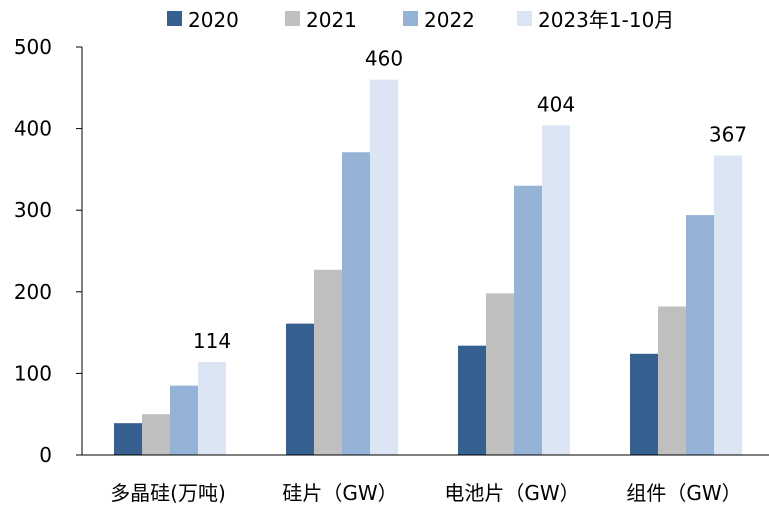 This screenshot has height=506, width=769. Describe the element at coordinates (425, 479) in the screenshot. I see `x-axis: 多晶硅(万吨) 硅片（GW） 电池片（GW） 组件（GW）` at that location.